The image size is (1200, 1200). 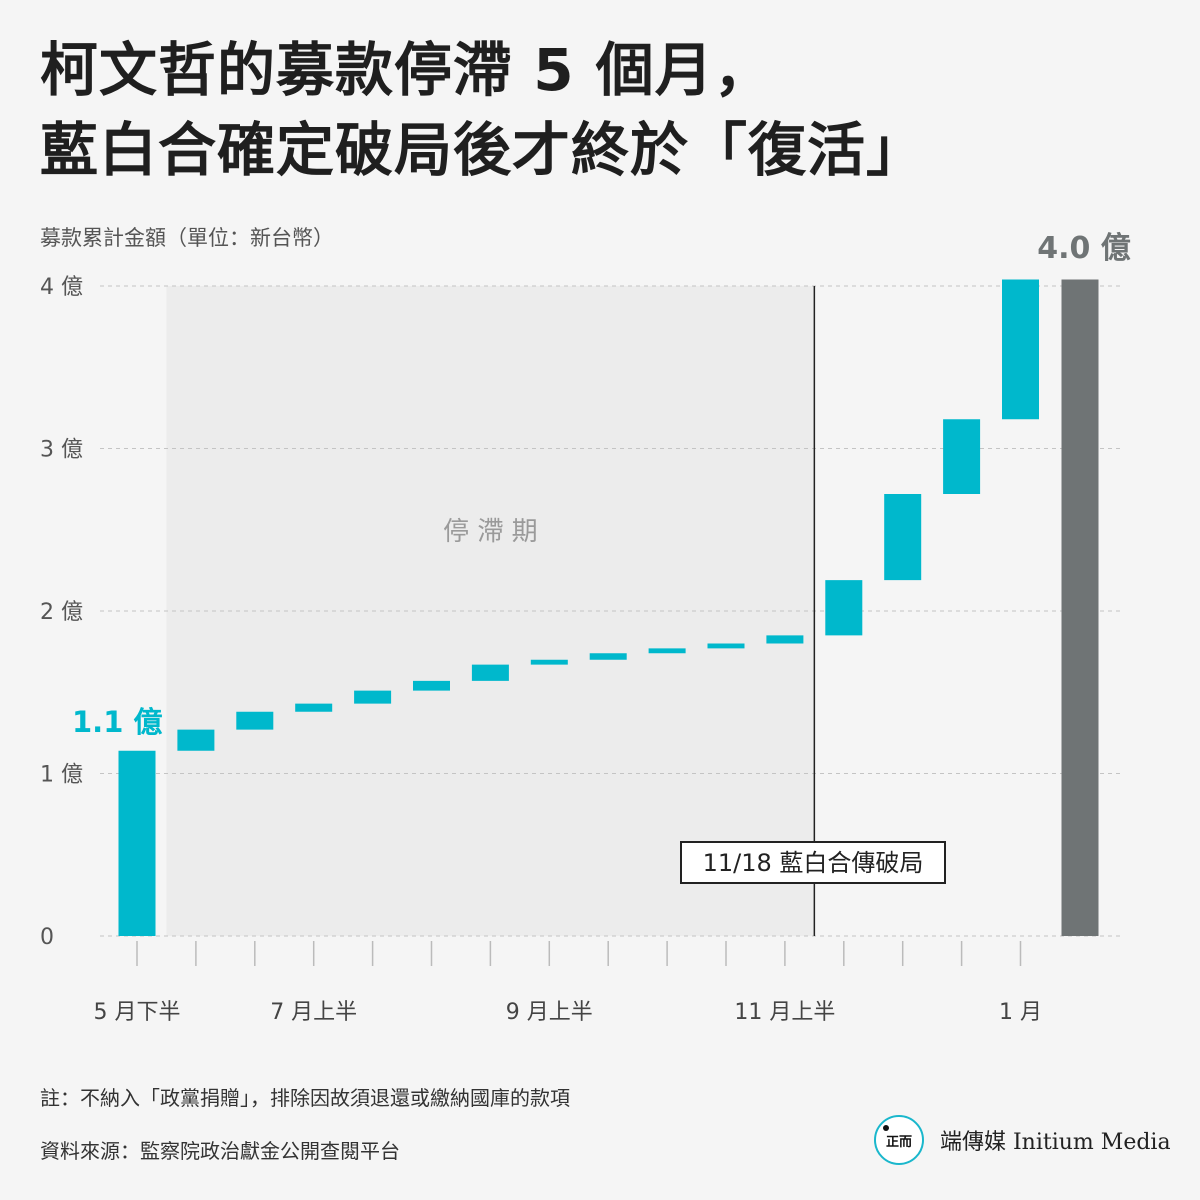 I want to click on y-tick-label-2: 2 億, so click(x=61, y=612).